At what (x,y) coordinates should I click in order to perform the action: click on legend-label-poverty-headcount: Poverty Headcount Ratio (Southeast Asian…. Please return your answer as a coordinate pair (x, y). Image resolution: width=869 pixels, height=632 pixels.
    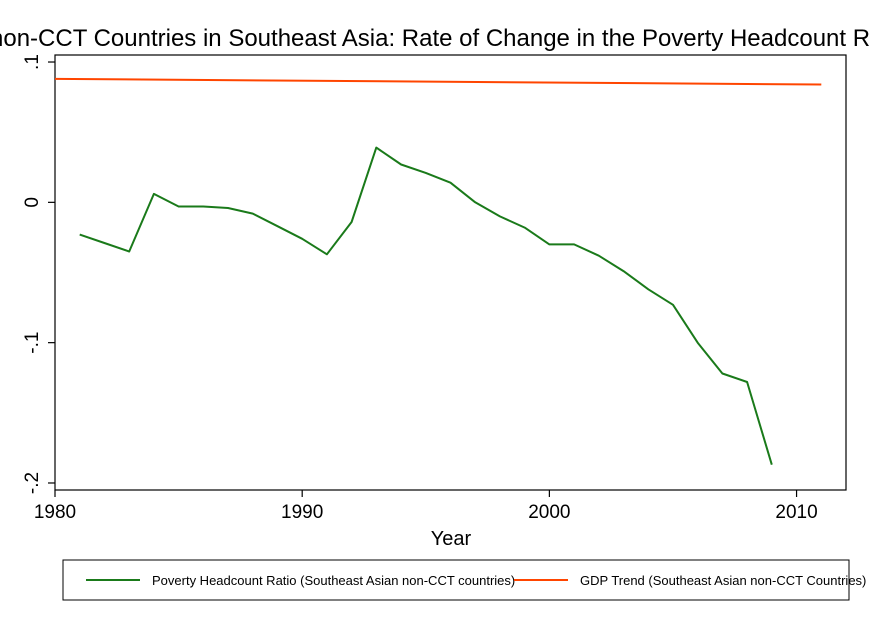
    Looking at the image, I should click on (333, 580).